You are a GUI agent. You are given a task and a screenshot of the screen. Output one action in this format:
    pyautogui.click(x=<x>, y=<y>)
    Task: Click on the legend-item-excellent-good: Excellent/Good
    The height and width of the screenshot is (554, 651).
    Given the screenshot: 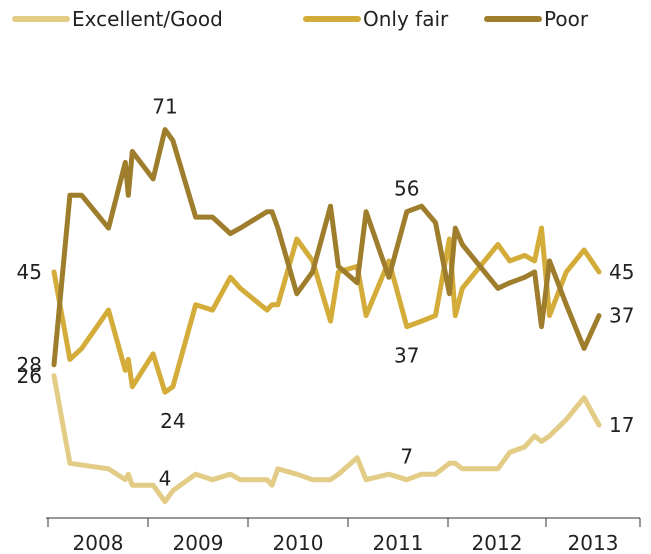 What is the action you would take?
    pyautogui.click(x=117, y=19)
    